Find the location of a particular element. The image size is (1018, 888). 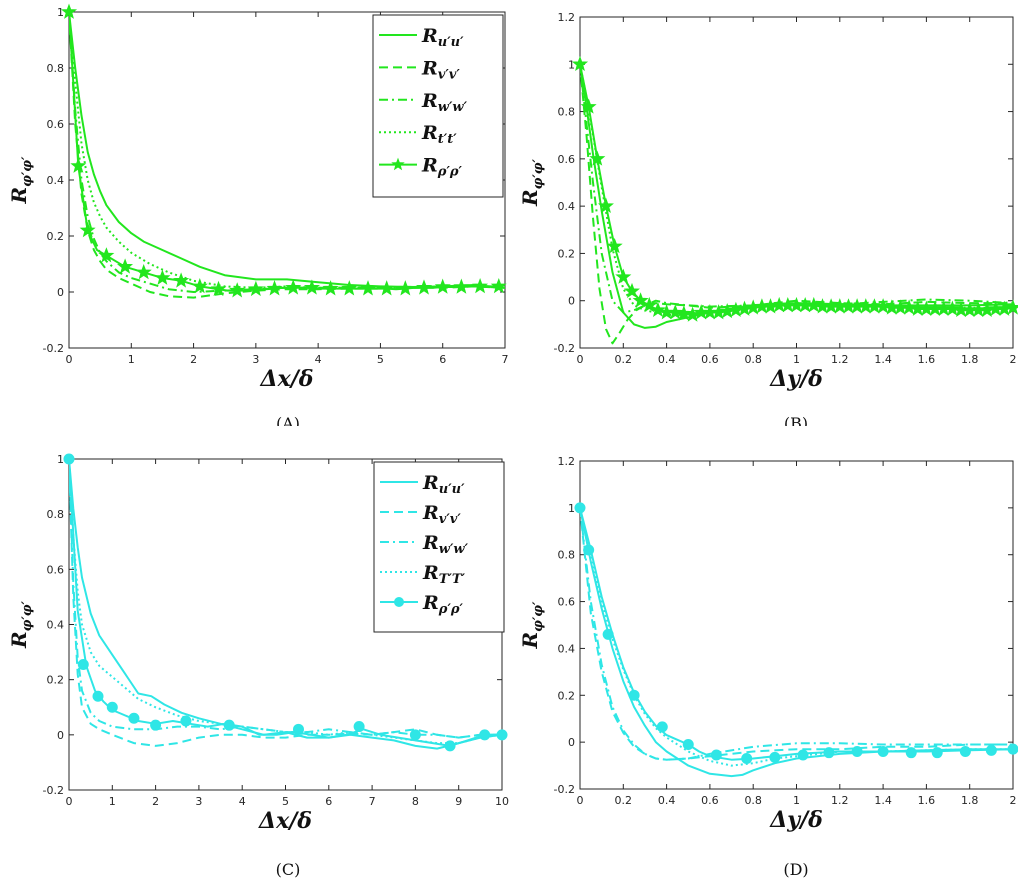

x-axis-label: Δx/δ is located at coordinates (285, 821).